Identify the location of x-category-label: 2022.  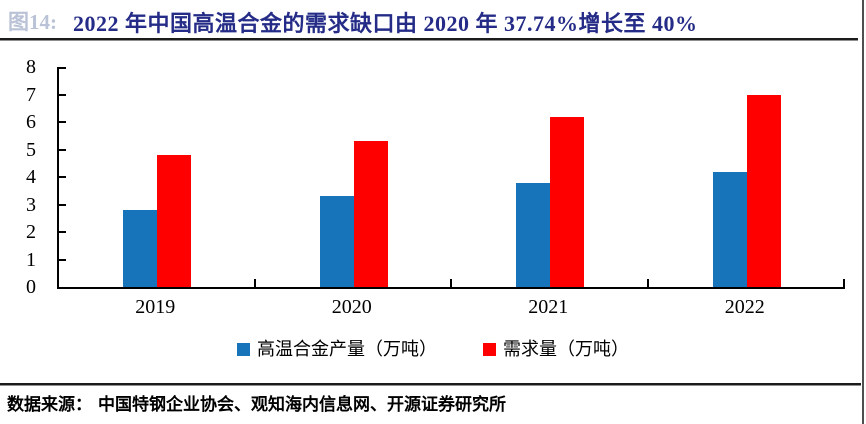
(744, 307).